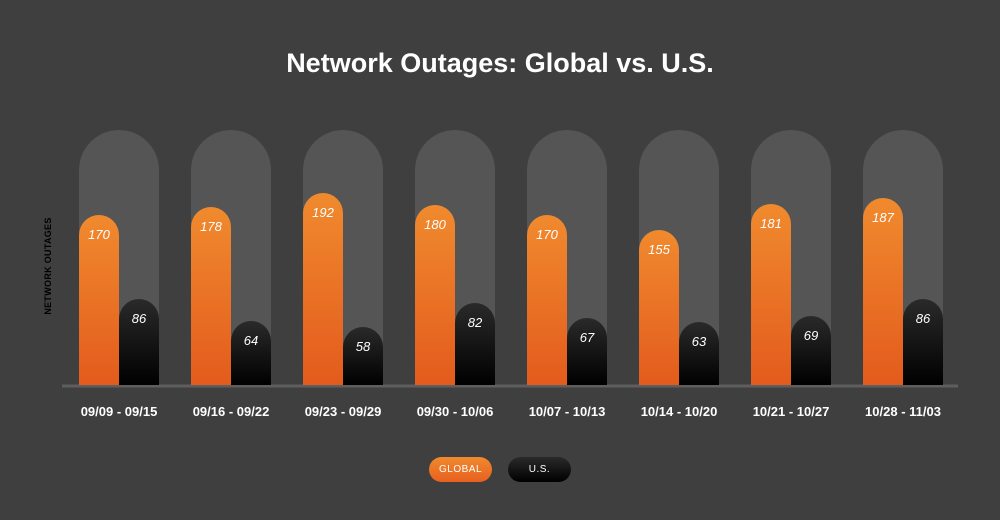 This screenshot has width=1000, height=520. I want to click on legend-us-label: U.S., so click(539, 469).